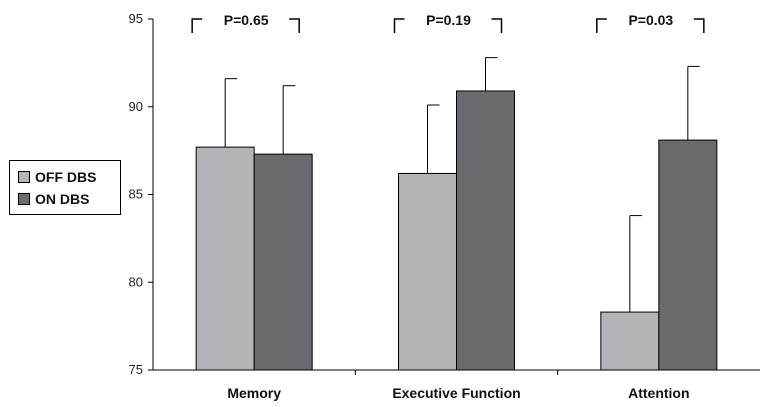 The height and width of the screenshot is (407, 760). Describe the element at coordinates (254, 393) in the screenshot. I see `category-label: Memory` at that location.